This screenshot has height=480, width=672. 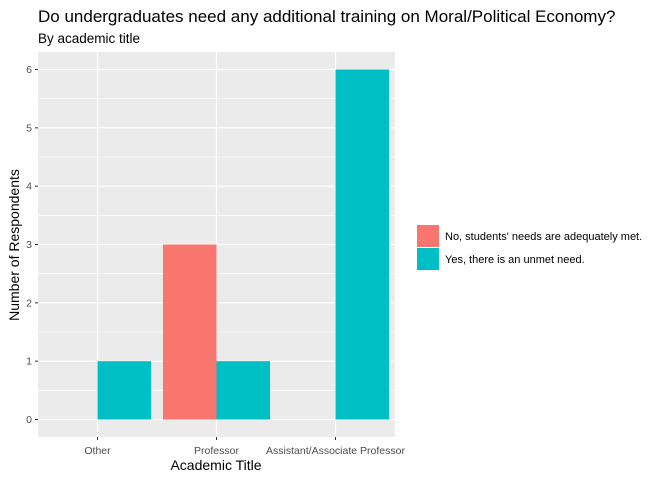 I want to click on y-tick-label: 3, so click(x=29, y=245).